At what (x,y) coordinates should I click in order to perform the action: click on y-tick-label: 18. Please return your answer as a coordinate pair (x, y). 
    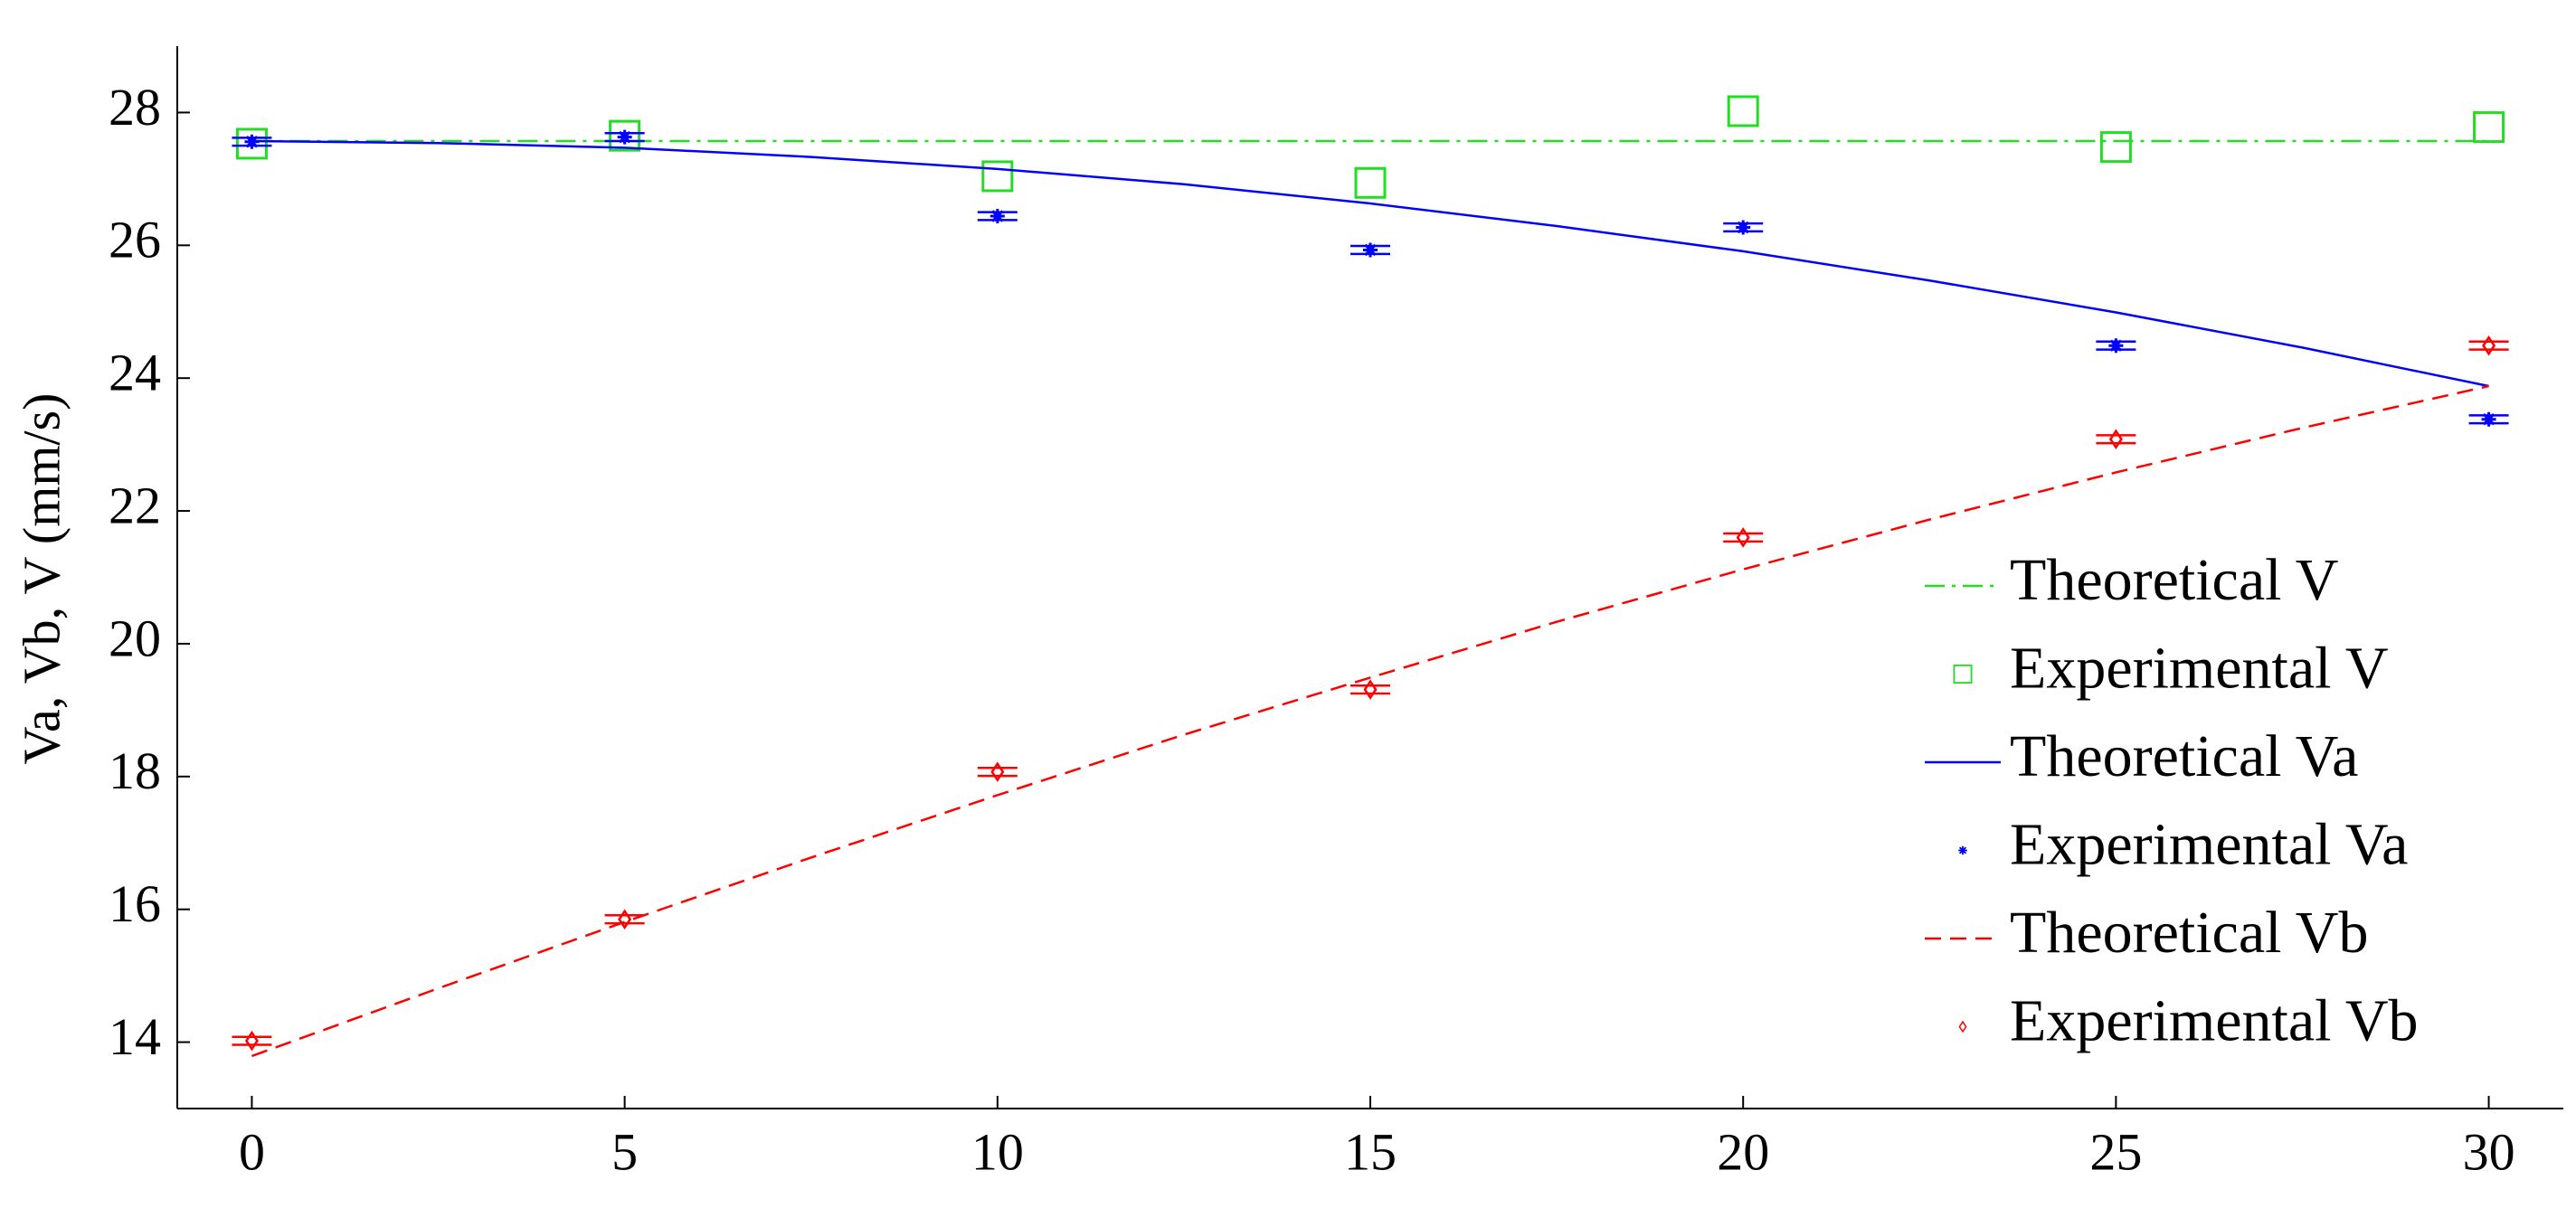
    Looking at the image, I should click on (135, 771).